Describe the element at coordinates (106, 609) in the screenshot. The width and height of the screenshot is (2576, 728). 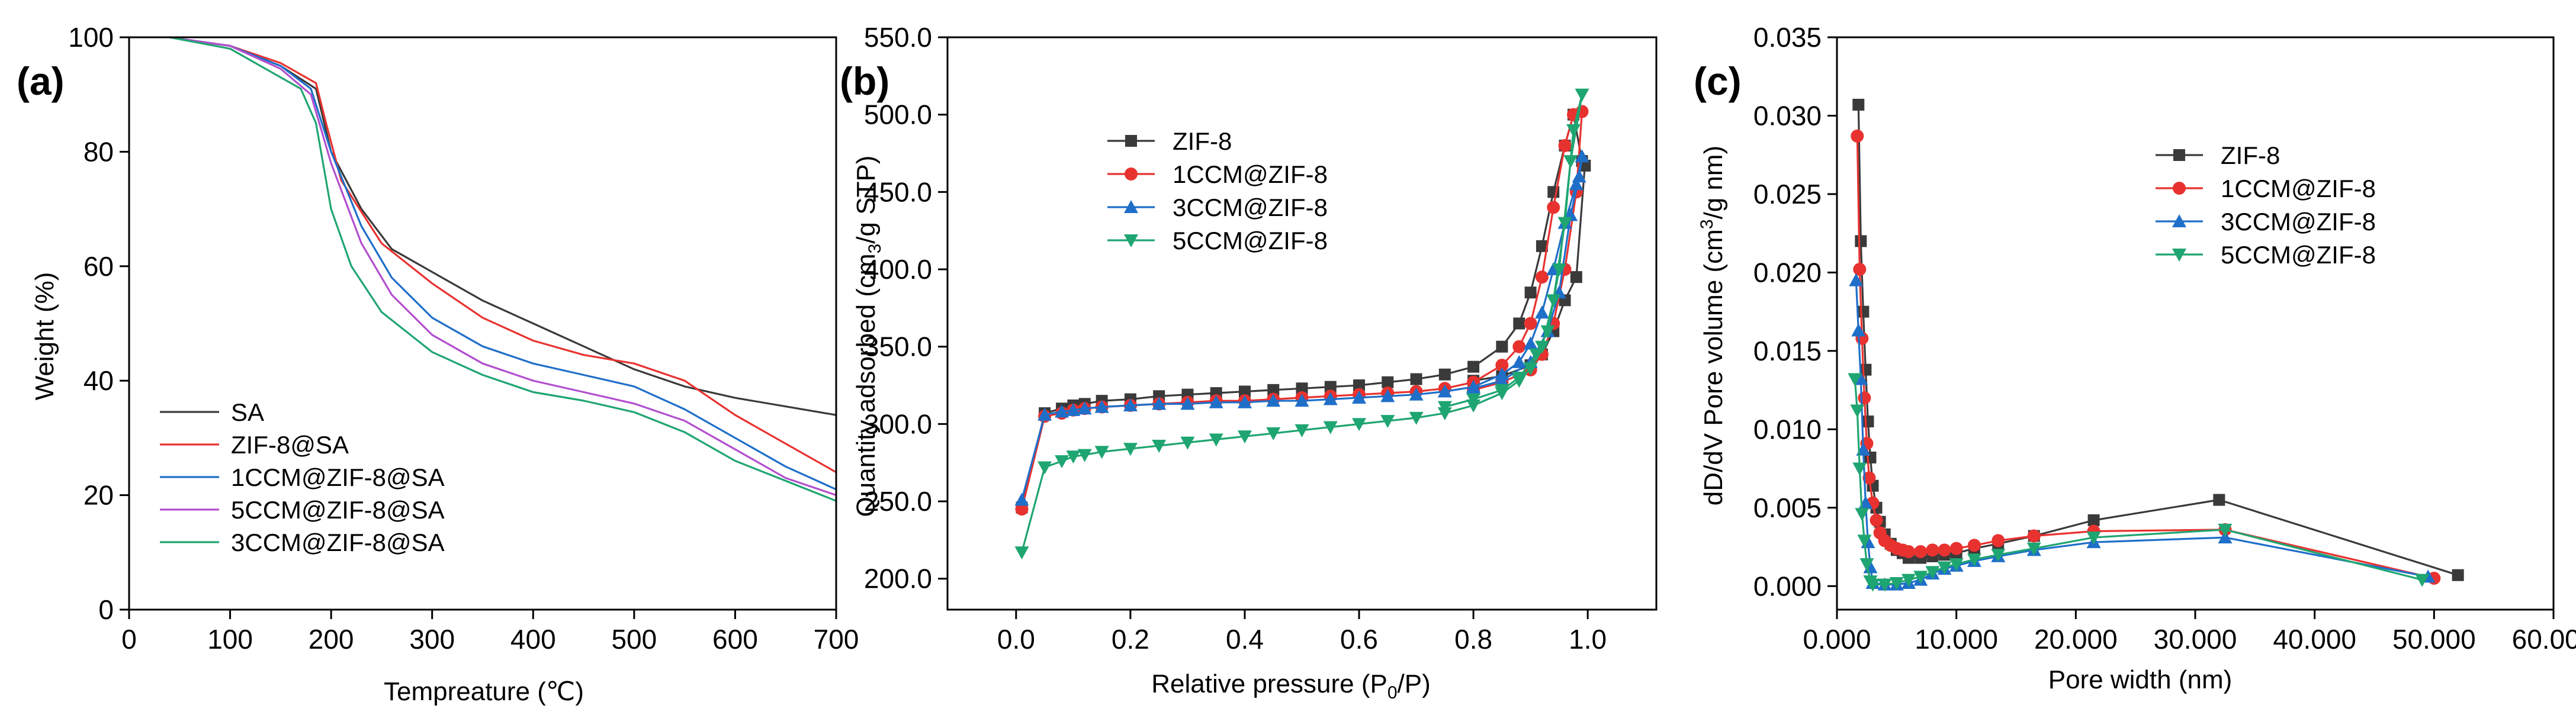
I see `y-tick-label: 0` at that location.